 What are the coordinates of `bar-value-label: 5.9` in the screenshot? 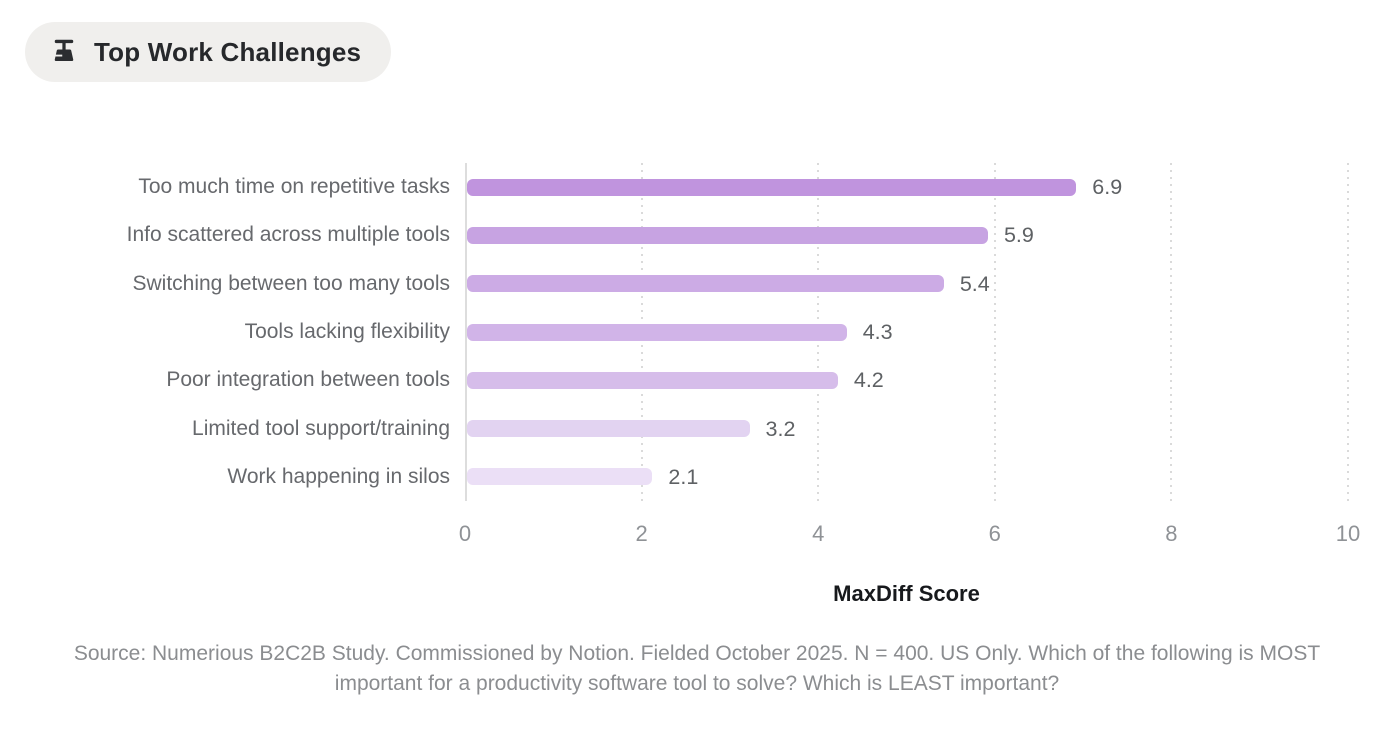 It's located at (1018, 235).